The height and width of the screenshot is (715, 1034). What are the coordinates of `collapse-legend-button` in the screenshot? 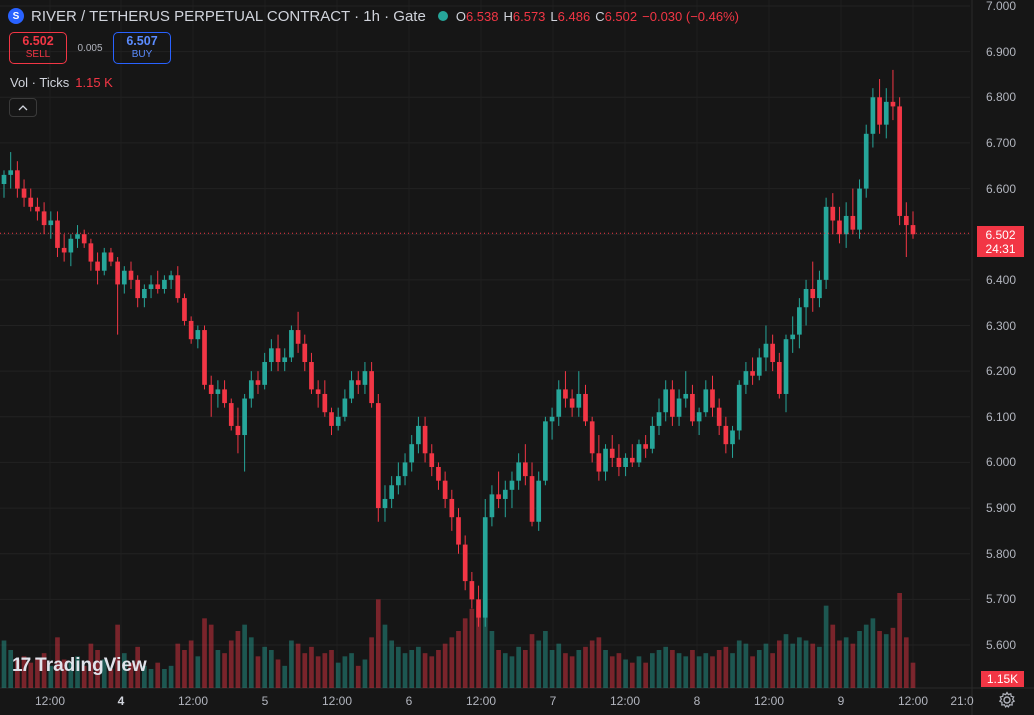 It's located at (23, 107).